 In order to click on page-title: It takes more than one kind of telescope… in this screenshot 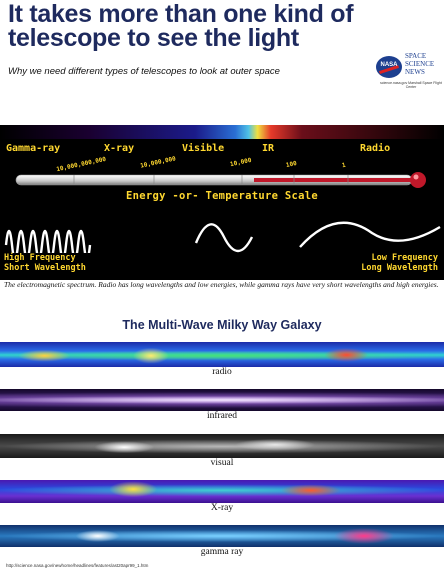, I will do `click(226, 26)`.